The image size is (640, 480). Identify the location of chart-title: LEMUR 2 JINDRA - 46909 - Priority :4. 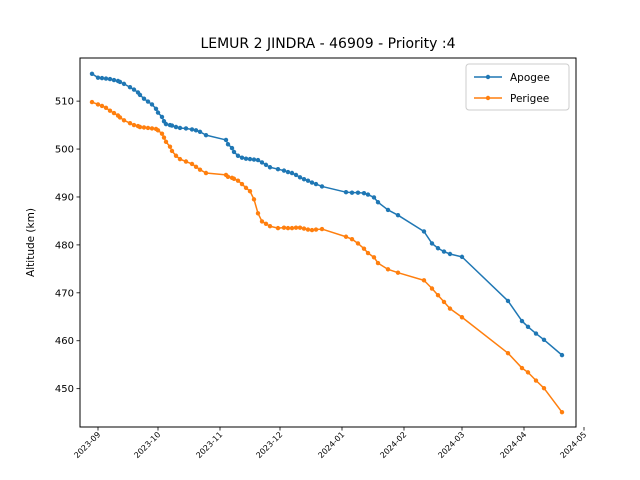
(327, 44).